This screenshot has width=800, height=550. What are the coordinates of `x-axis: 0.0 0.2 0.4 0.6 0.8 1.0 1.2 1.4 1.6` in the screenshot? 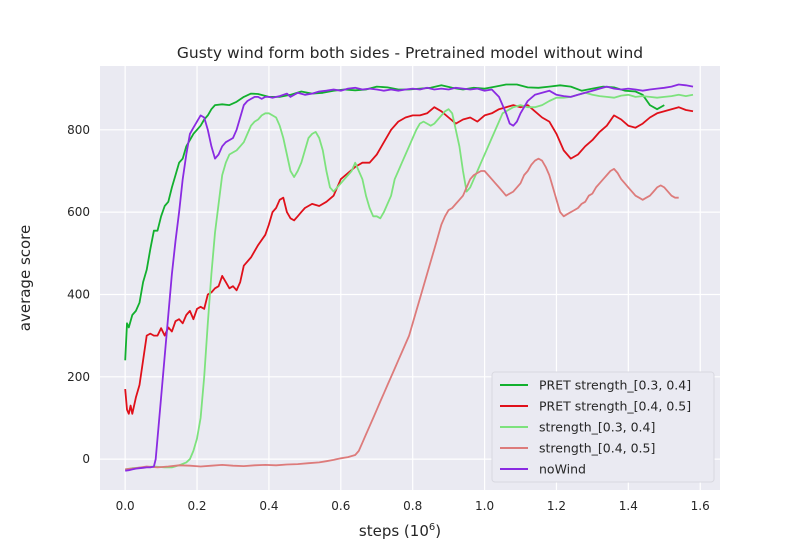 It's located at (413, 506).